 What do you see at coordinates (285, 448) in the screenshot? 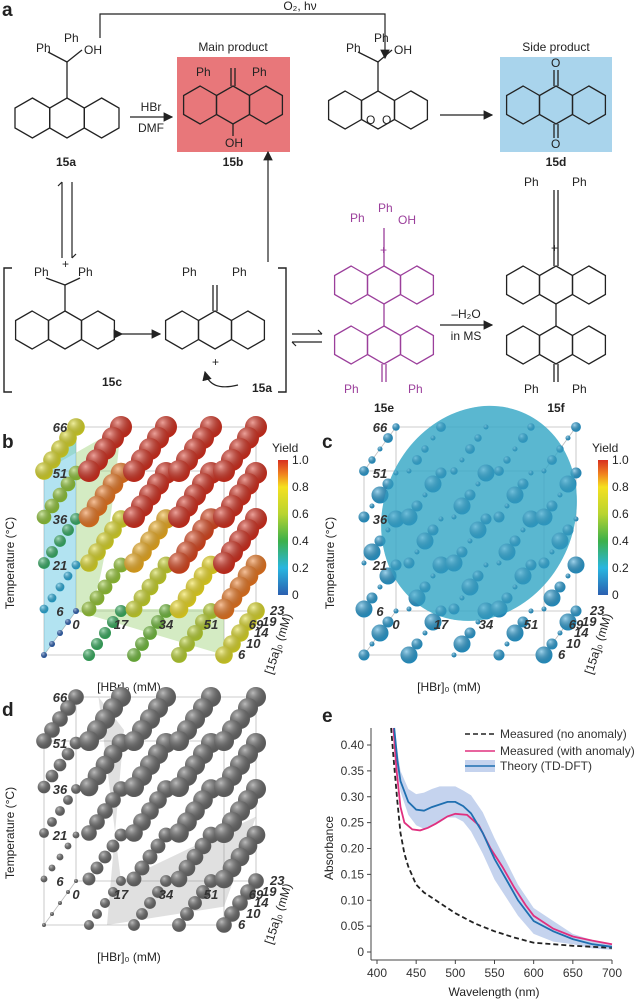
I see `colorbar-title: Yield` at bounding box center [285, 448].